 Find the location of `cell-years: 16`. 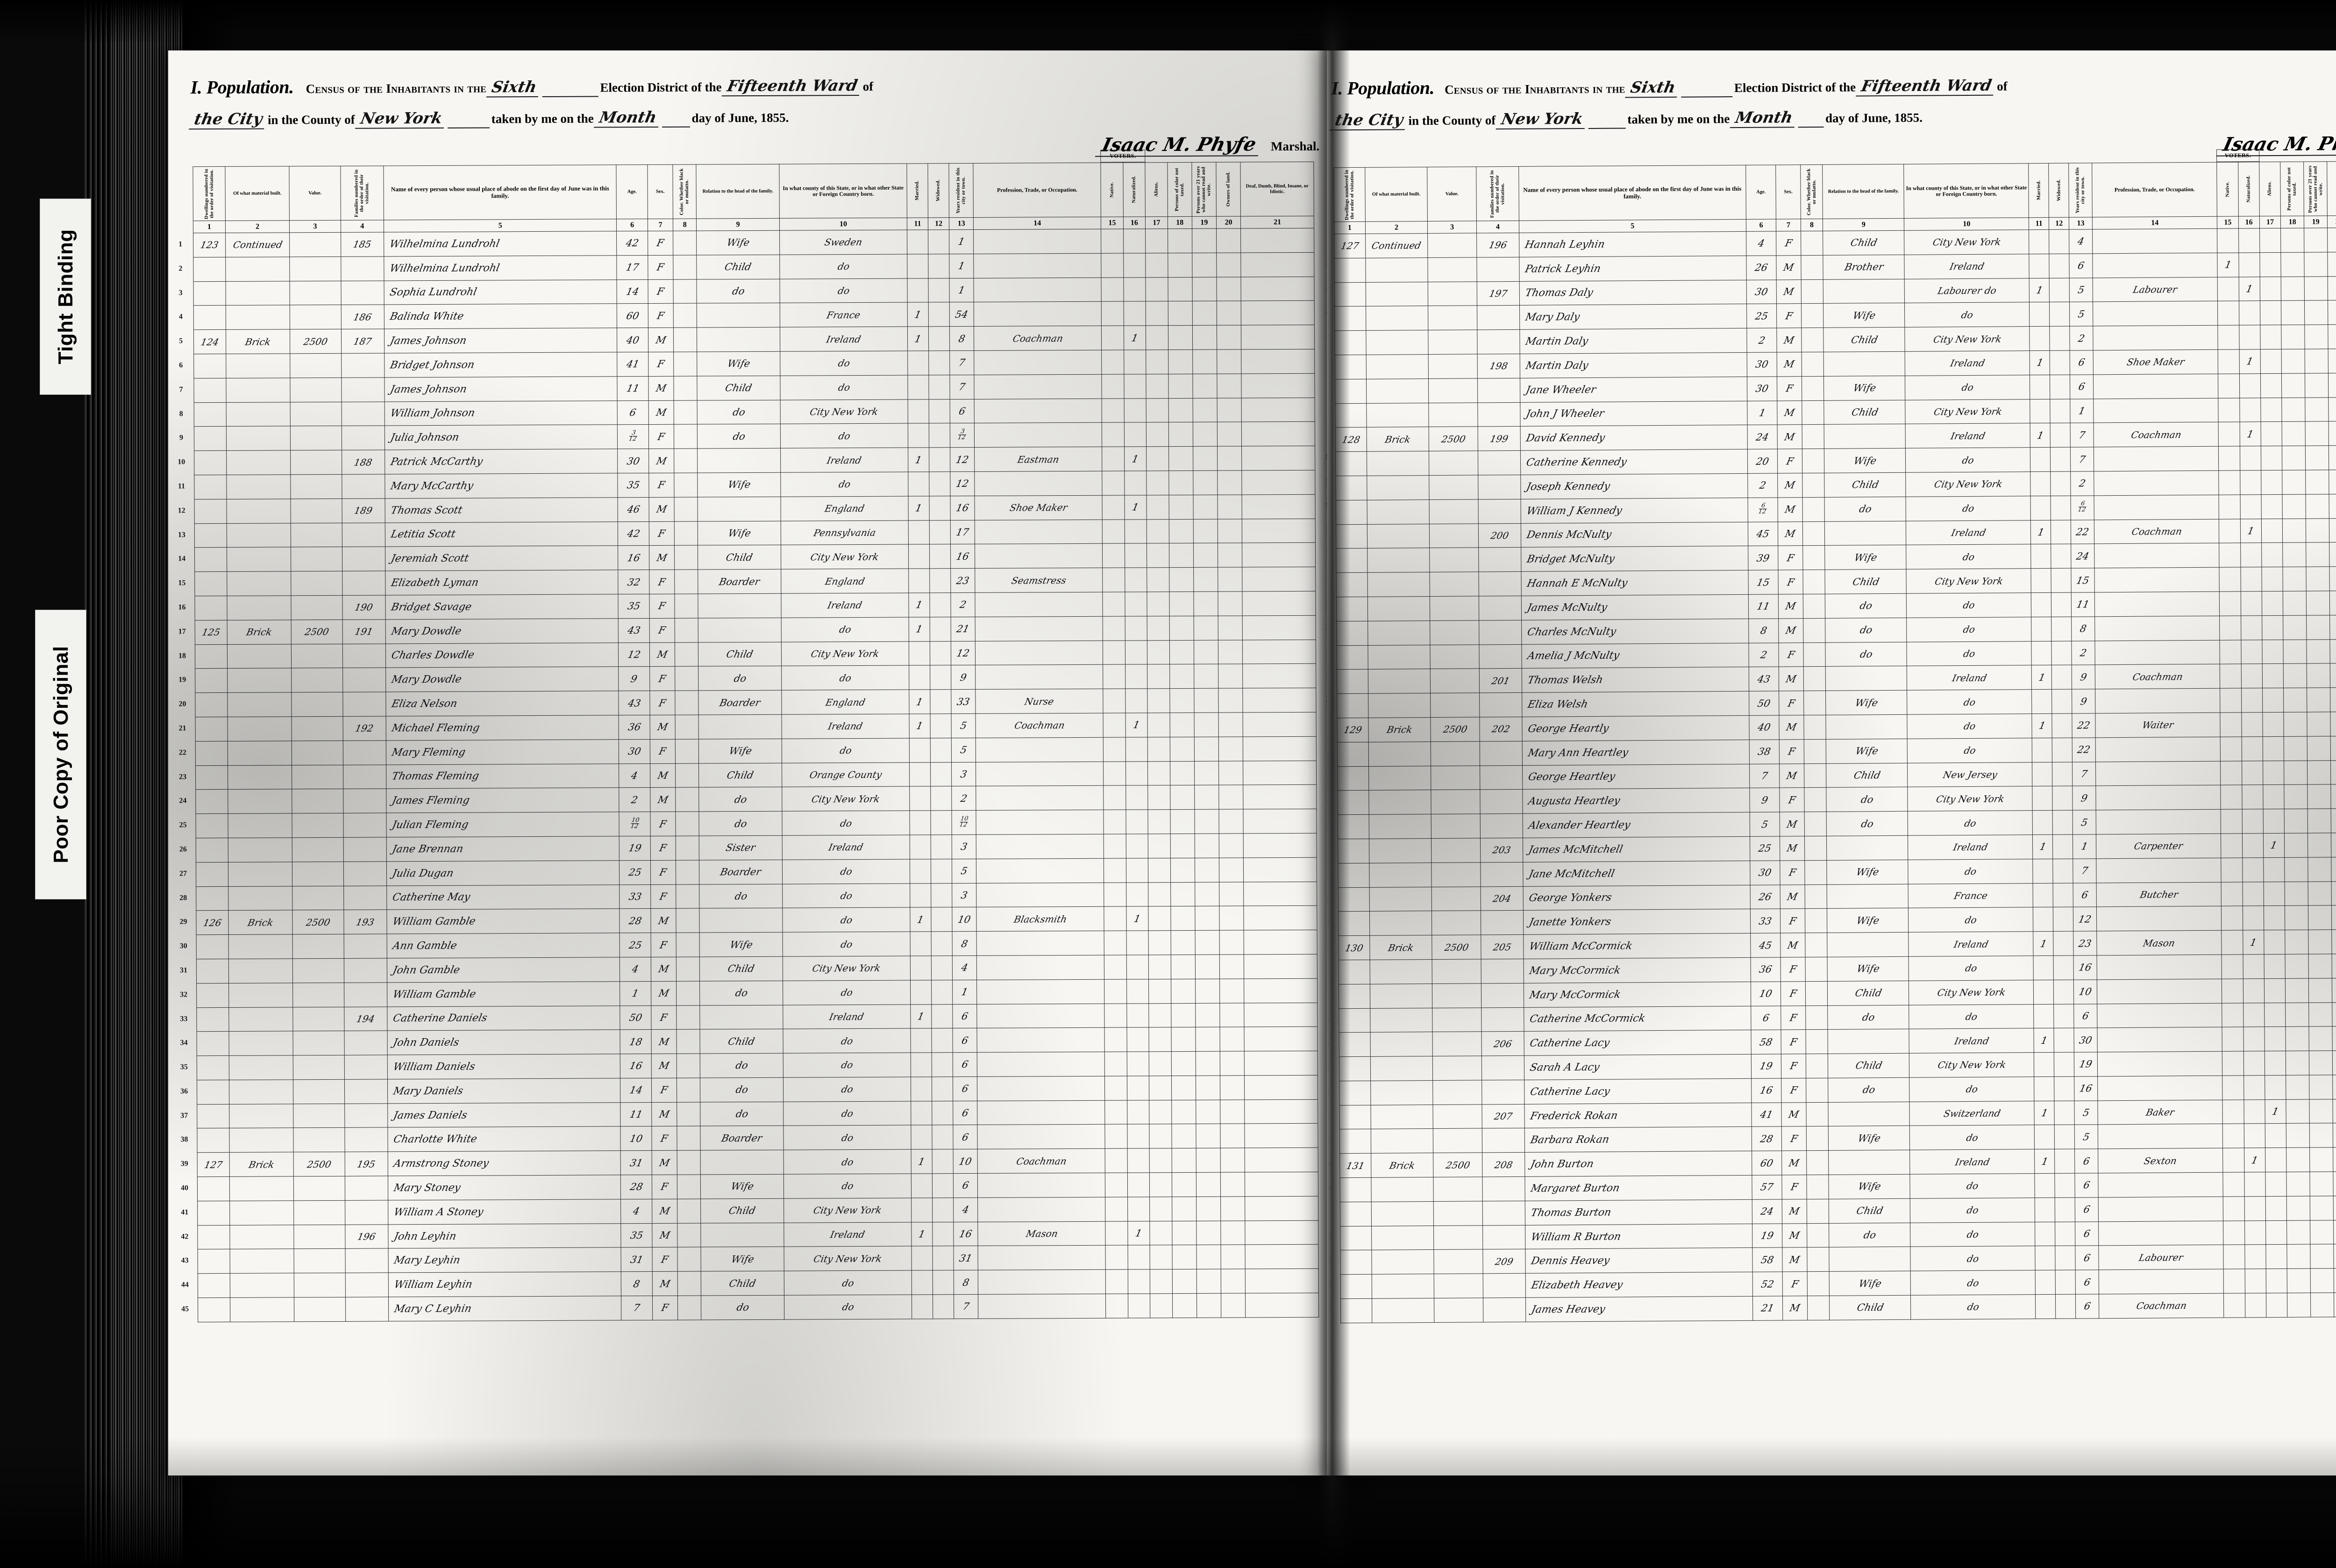

cell-years: 16 is located at coordinates (963, 508).